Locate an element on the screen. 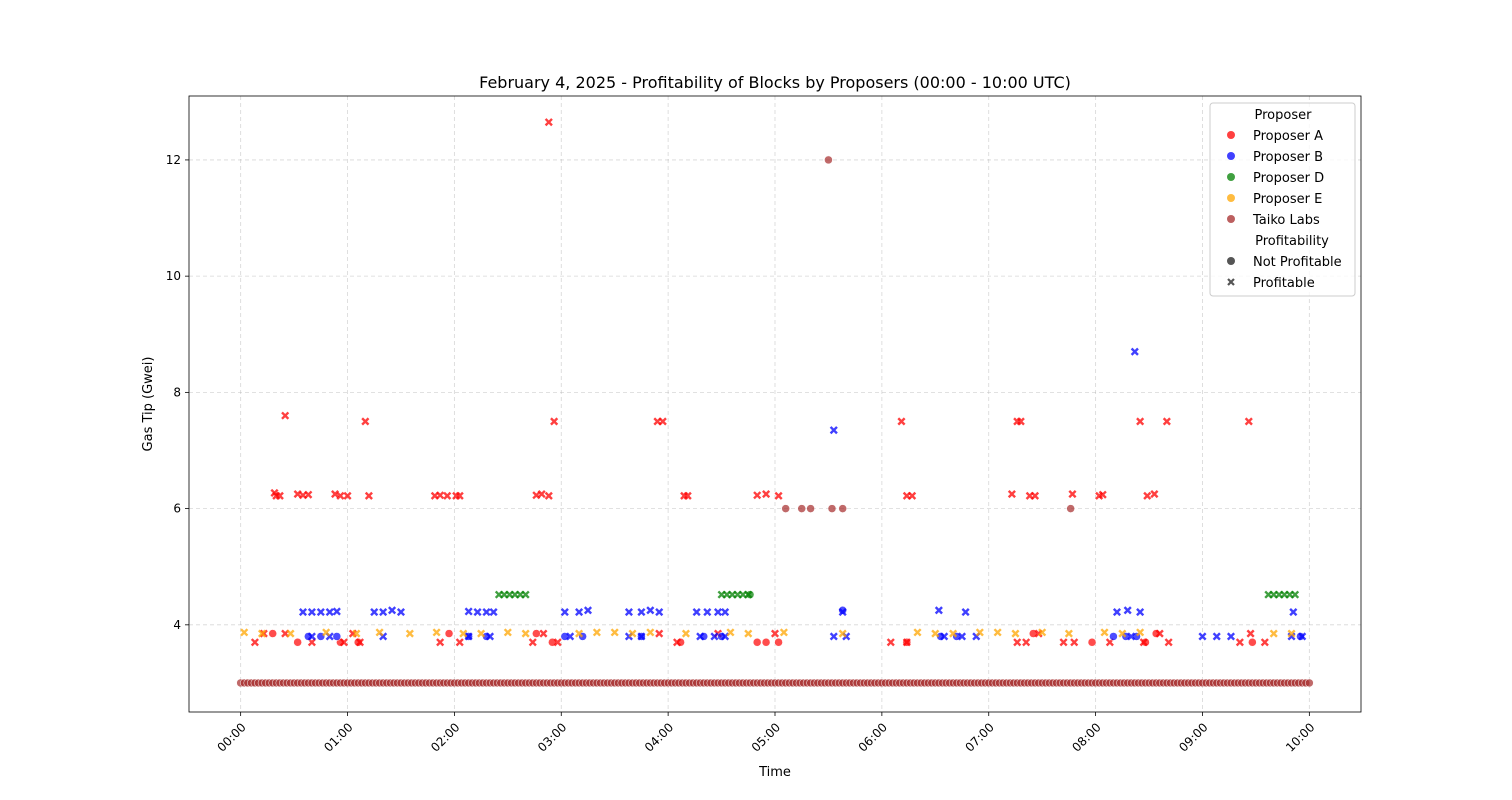 This screenshot has height=800, width=1512. legend-box is located at coordinates (1282, 199).